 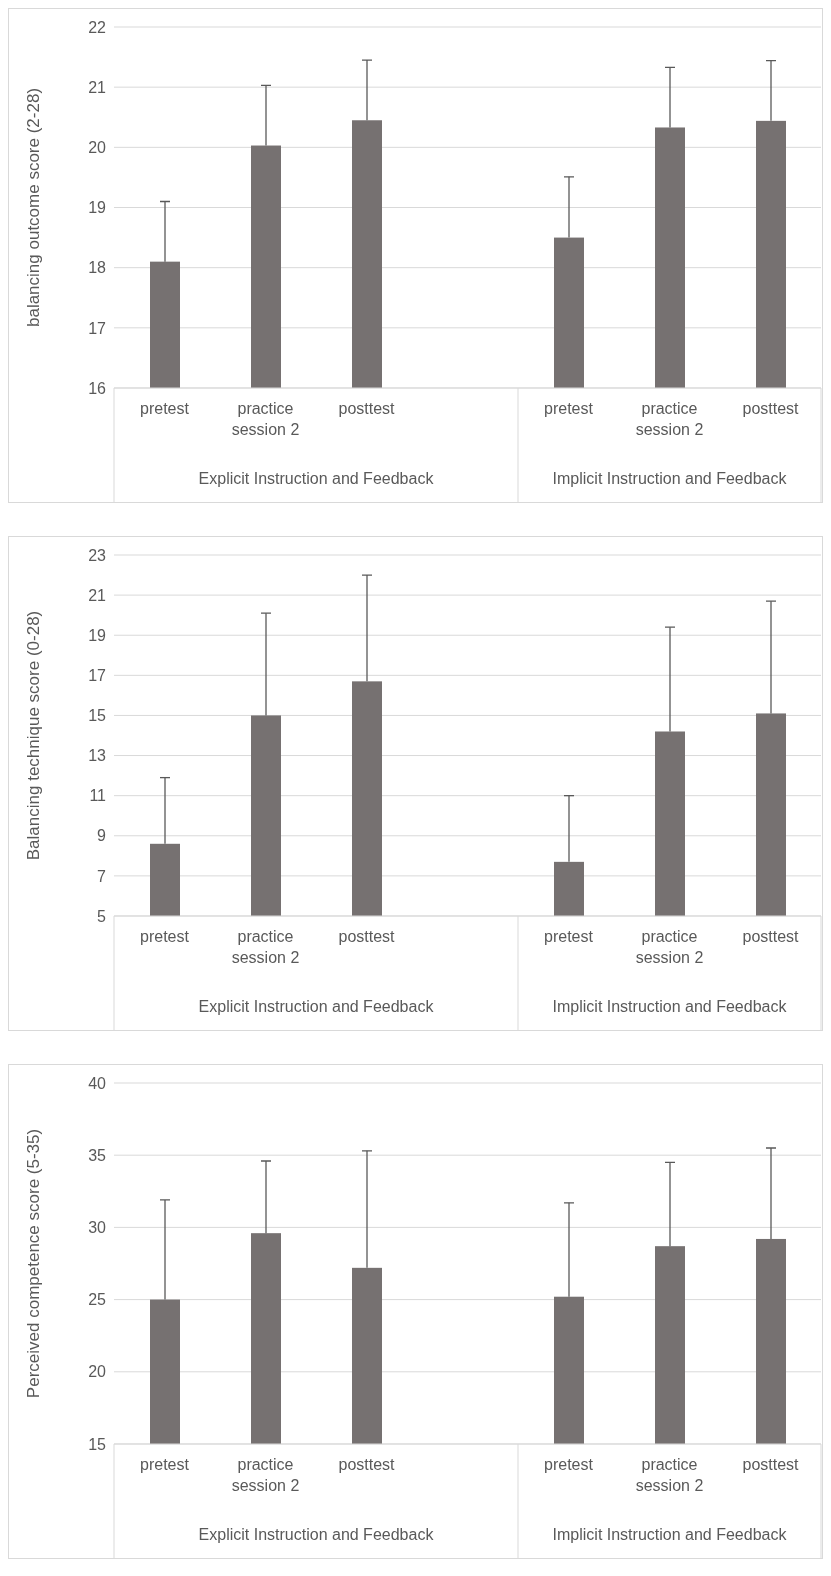 I want to click on y-tick-label: 40, so click(x=97, y=1083).